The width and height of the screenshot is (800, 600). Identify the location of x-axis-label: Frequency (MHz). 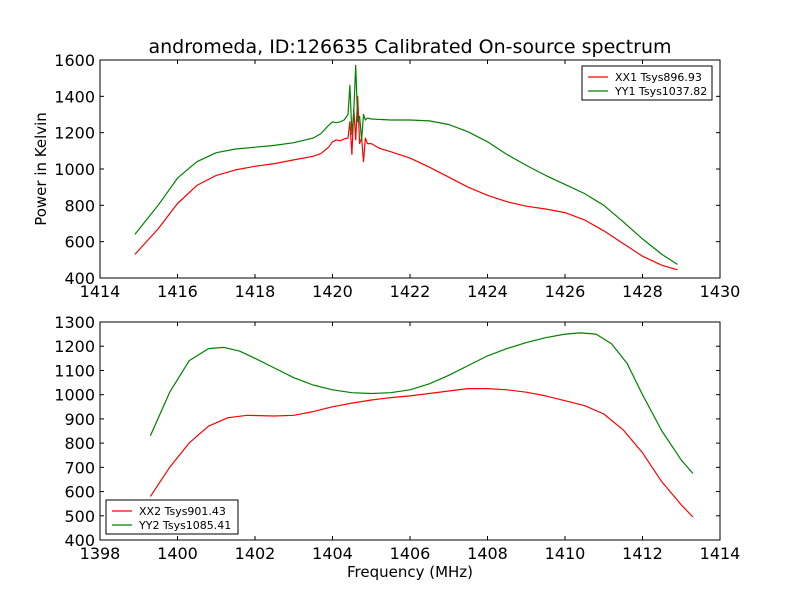
(410, 572).